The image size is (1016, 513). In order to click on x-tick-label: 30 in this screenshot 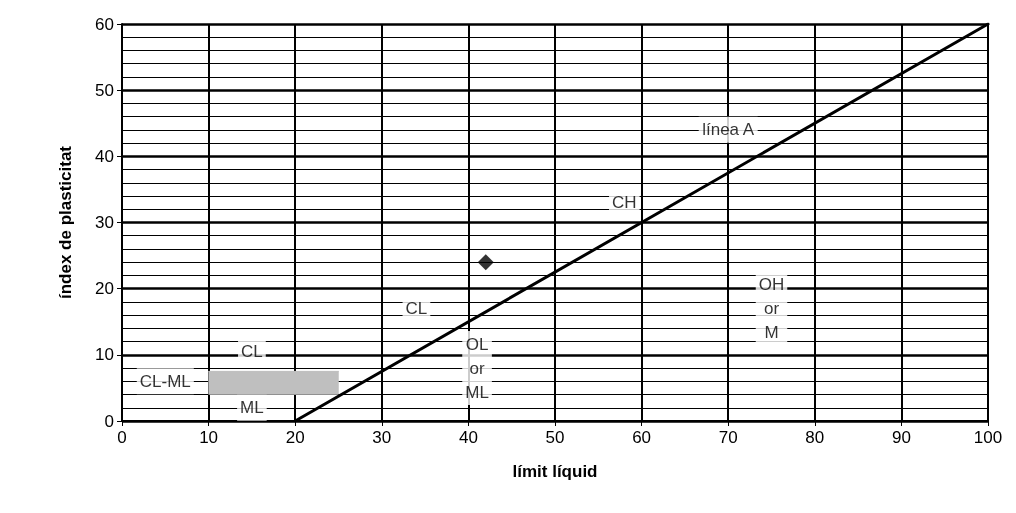, I will do `click(382, 437)`.